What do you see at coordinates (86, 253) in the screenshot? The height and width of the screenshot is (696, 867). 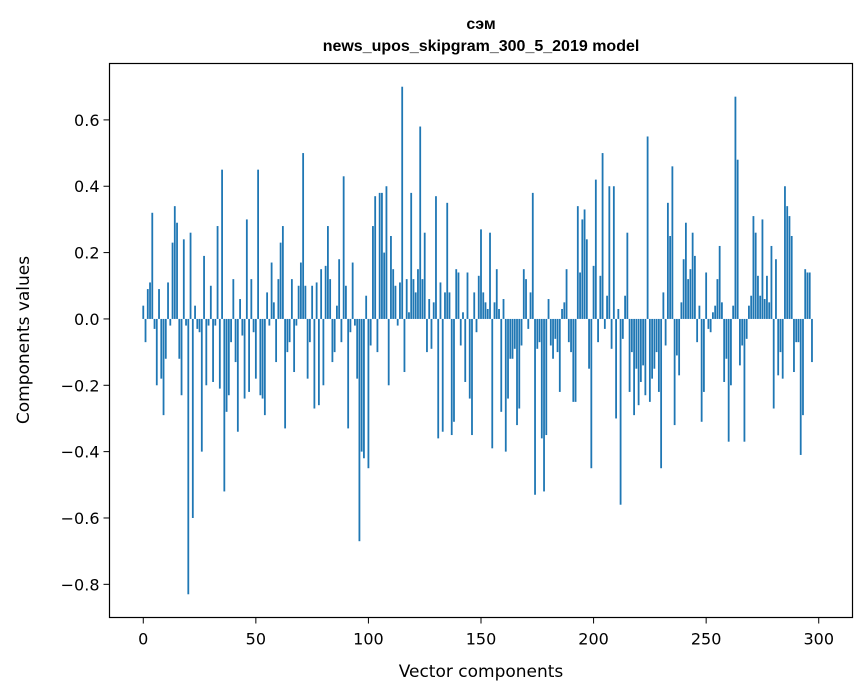 I see `y-tick-label: 0.2` at bounding box center [86, 253].